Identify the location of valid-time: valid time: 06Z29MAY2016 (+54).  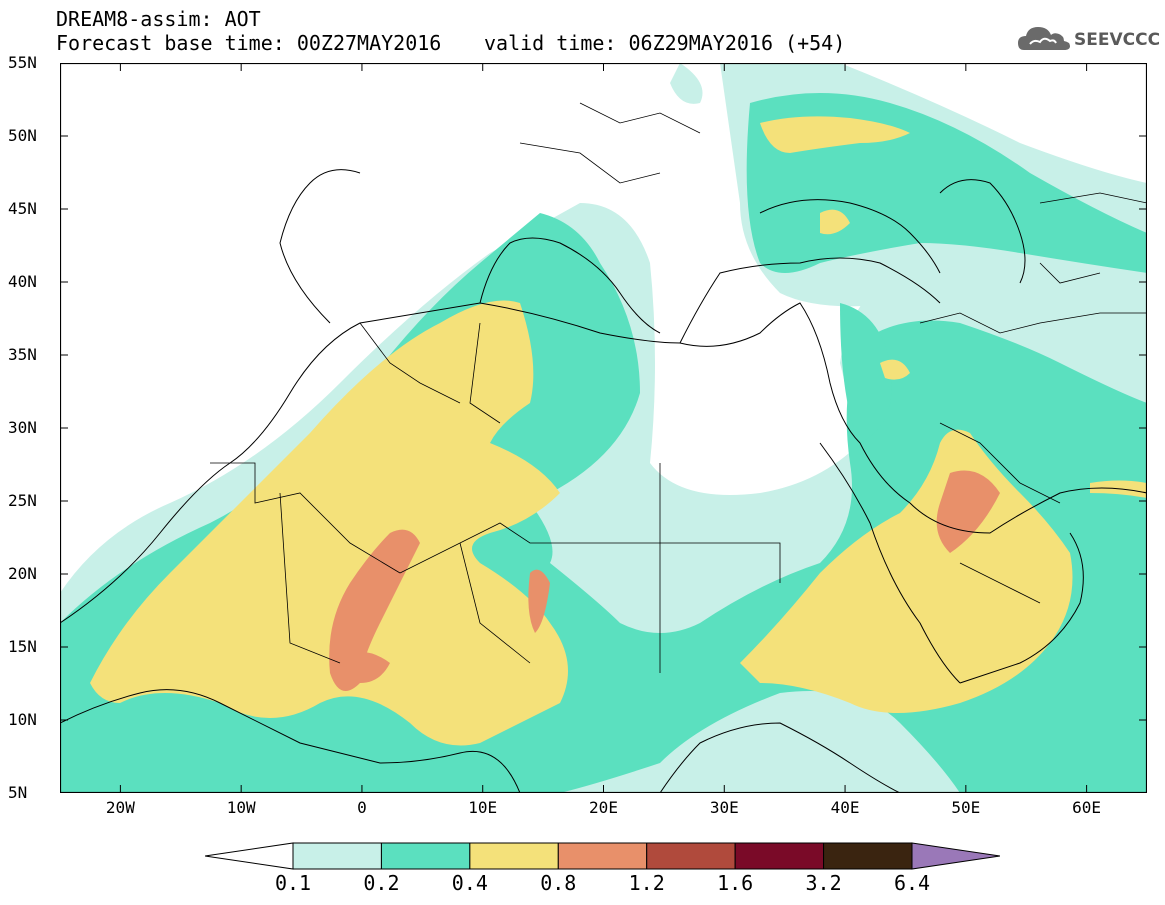
(665, 43).